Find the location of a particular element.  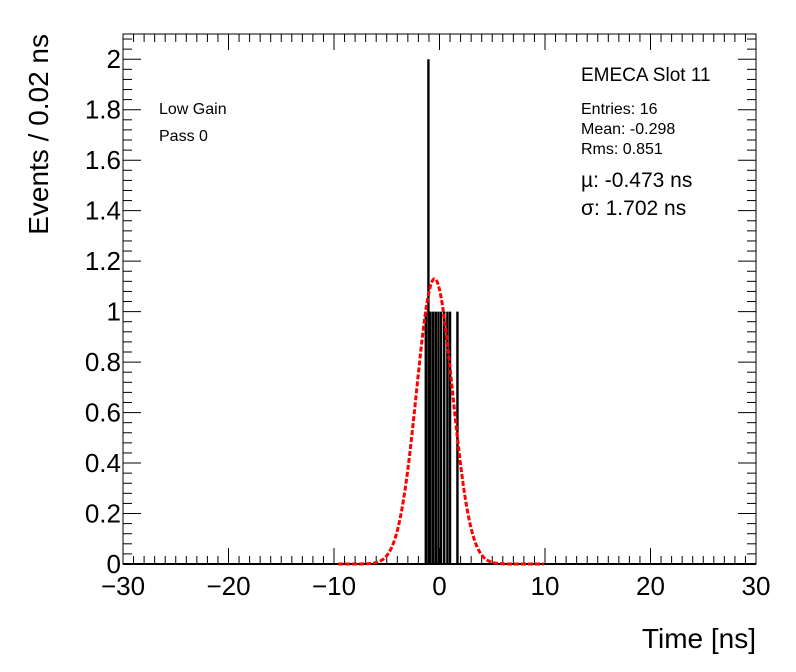

y-tick-label: 0.2 is located at coordinates (103, 514).